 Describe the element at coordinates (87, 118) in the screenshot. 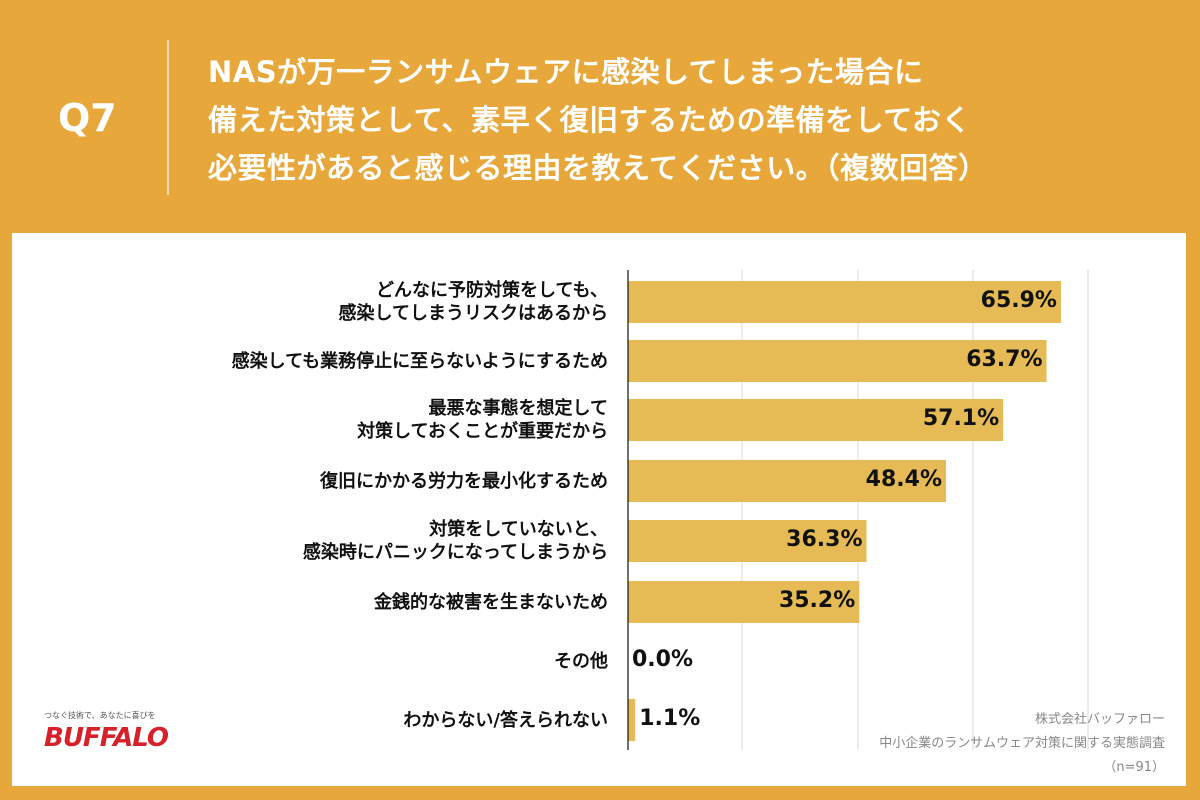

I see `question-number: Q7` at that location.